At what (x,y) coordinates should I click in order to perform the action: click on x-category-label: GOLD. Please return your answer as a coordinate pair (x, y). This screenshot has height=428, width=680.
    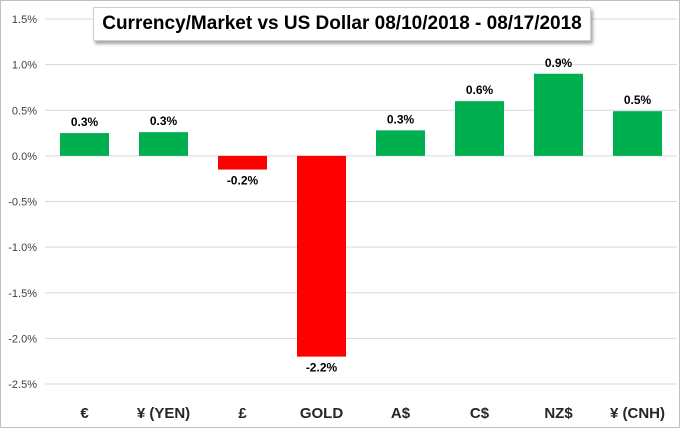
    Looking at the image, I should click on (321, 413).